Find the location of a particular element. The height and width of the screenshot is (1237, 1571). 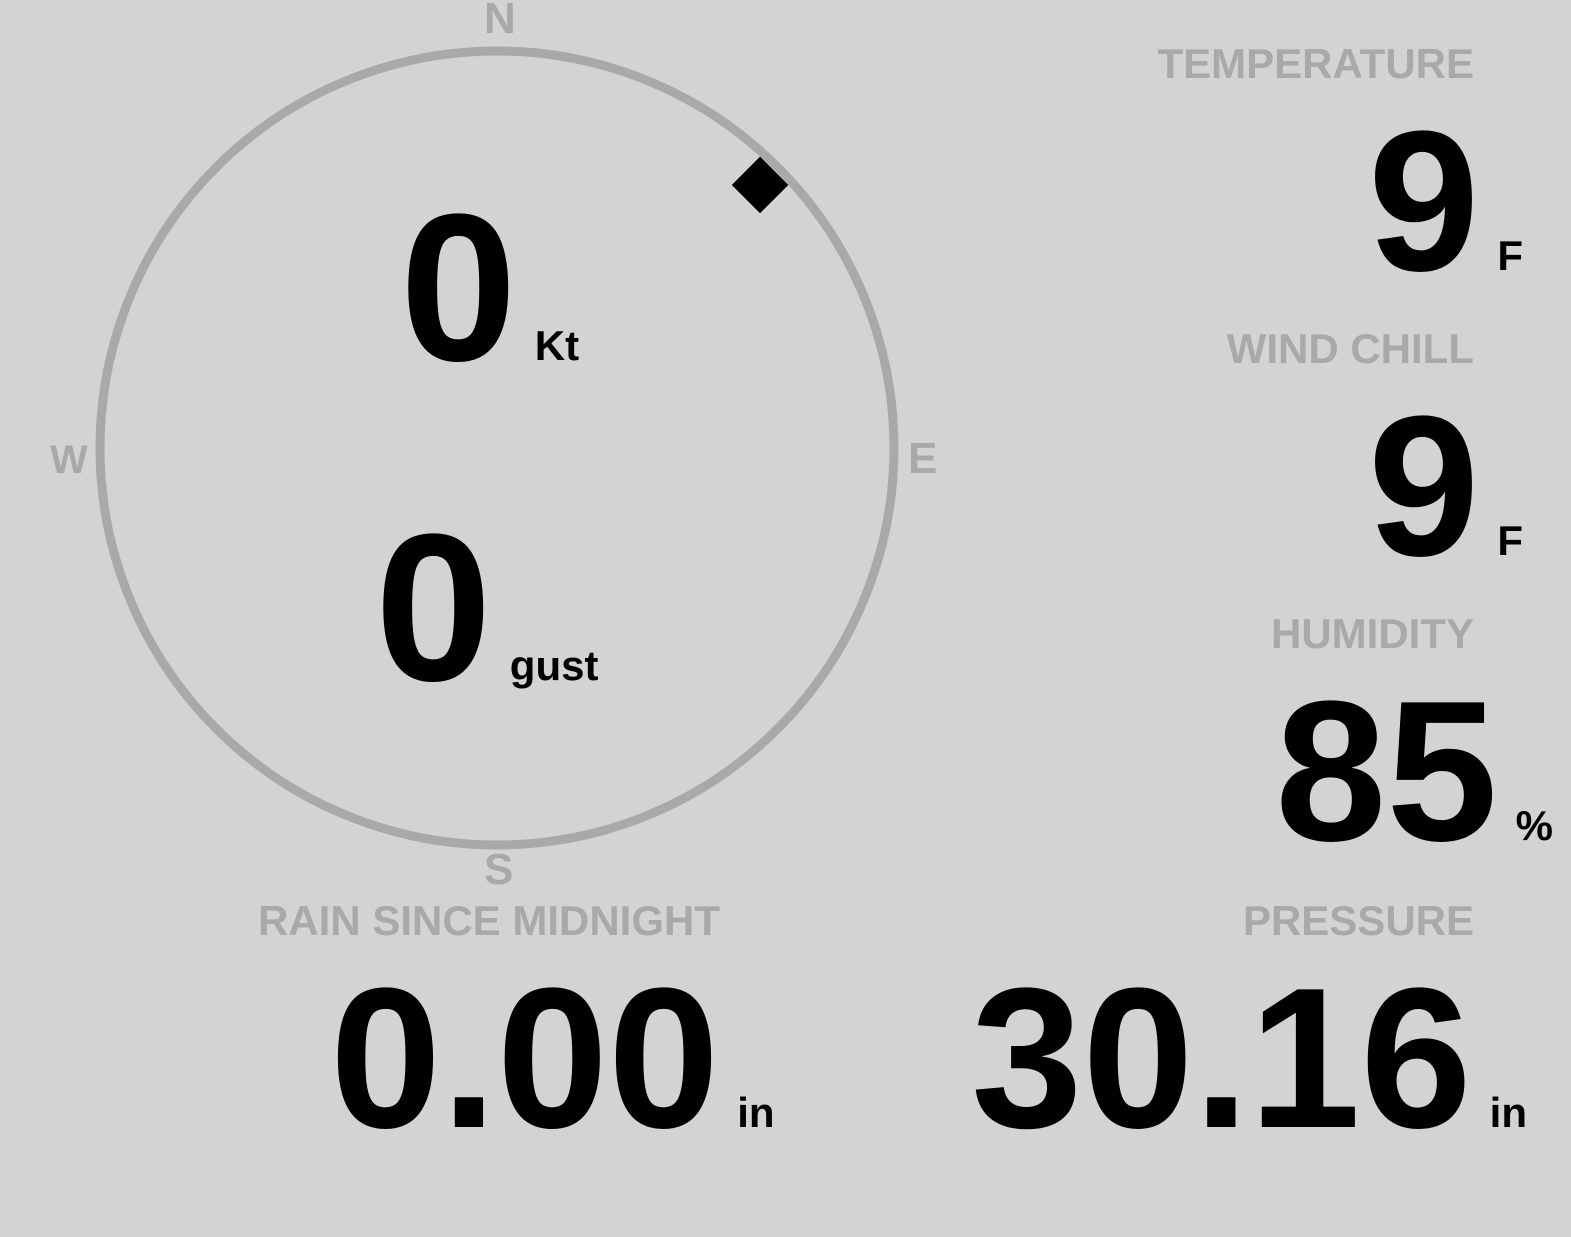

wind-speed-value: 0 is located at coordinates (458, 287).